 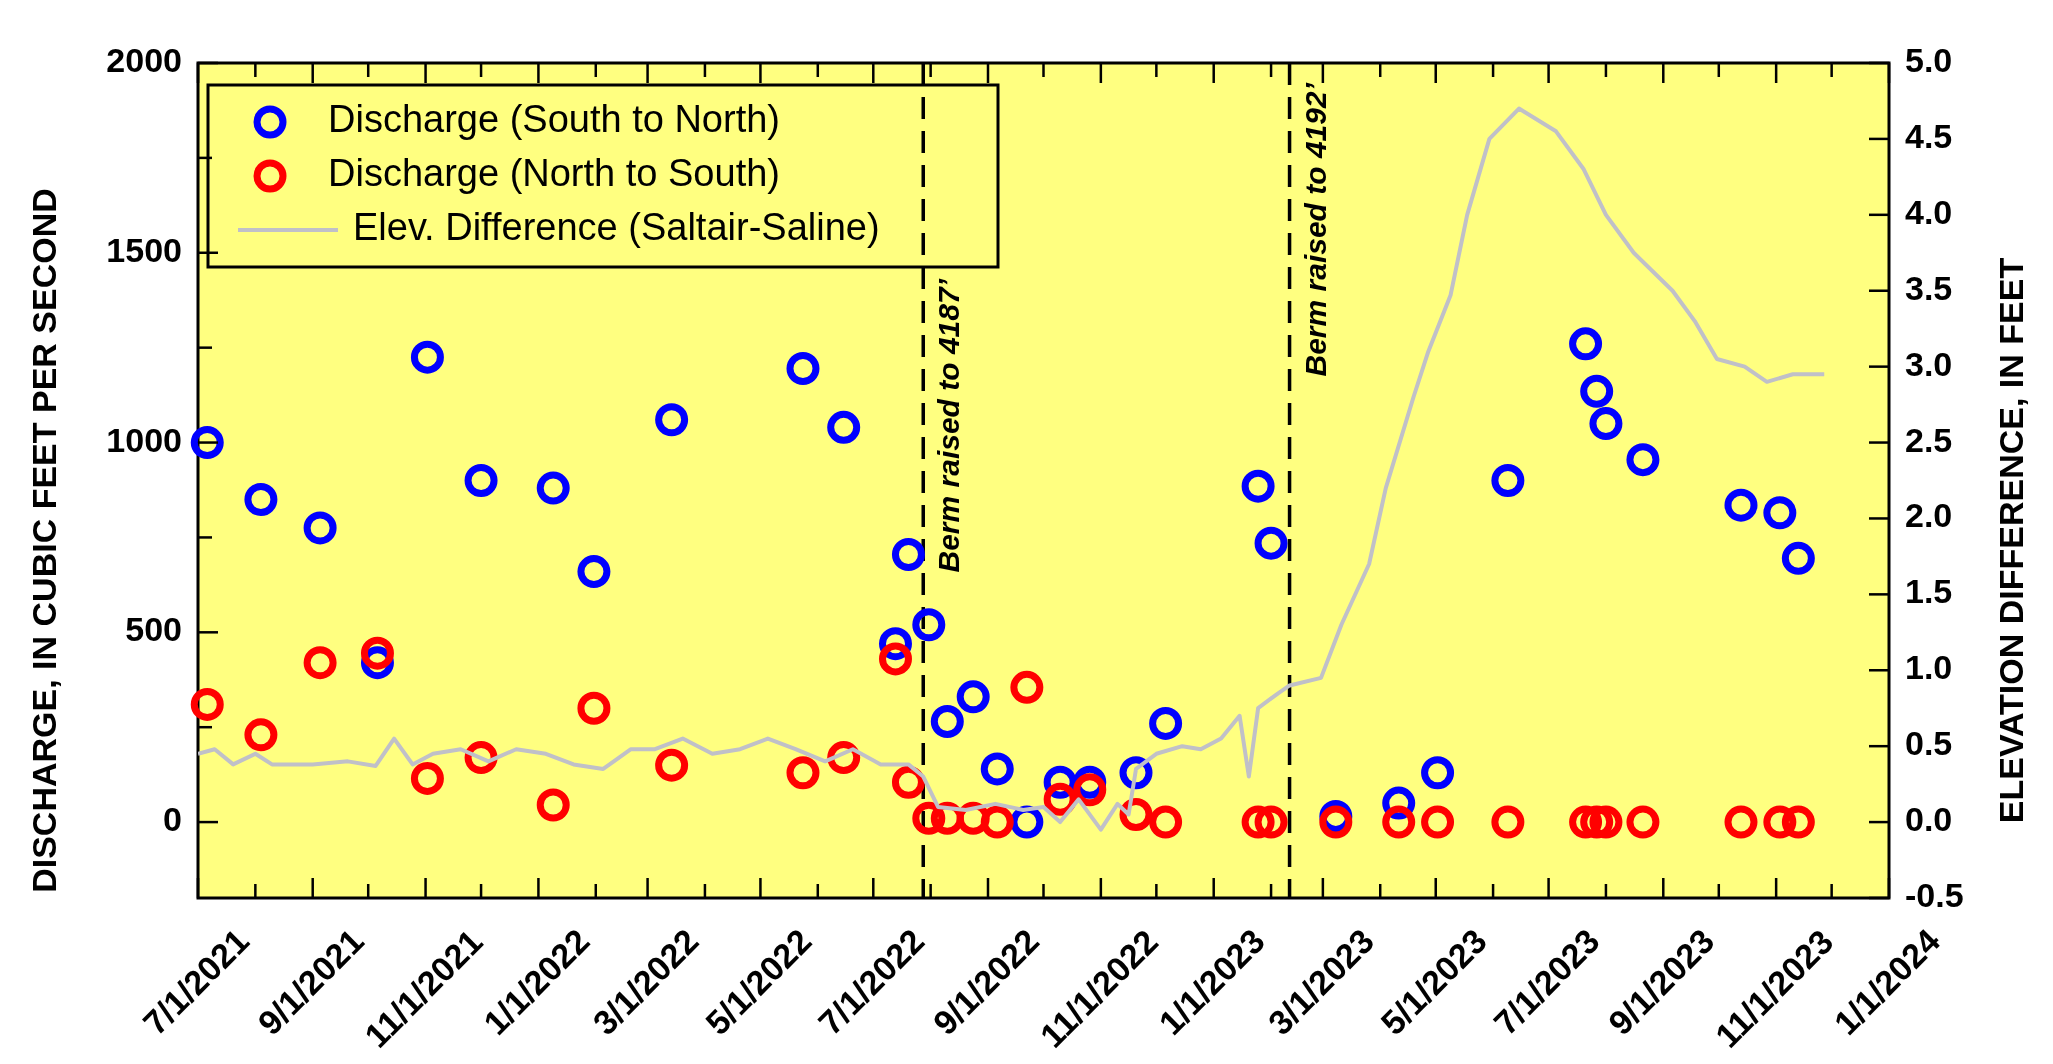 I want to click on legend-label: Elev. Difference (Saltair-Saline), so click(x=616, y=227).